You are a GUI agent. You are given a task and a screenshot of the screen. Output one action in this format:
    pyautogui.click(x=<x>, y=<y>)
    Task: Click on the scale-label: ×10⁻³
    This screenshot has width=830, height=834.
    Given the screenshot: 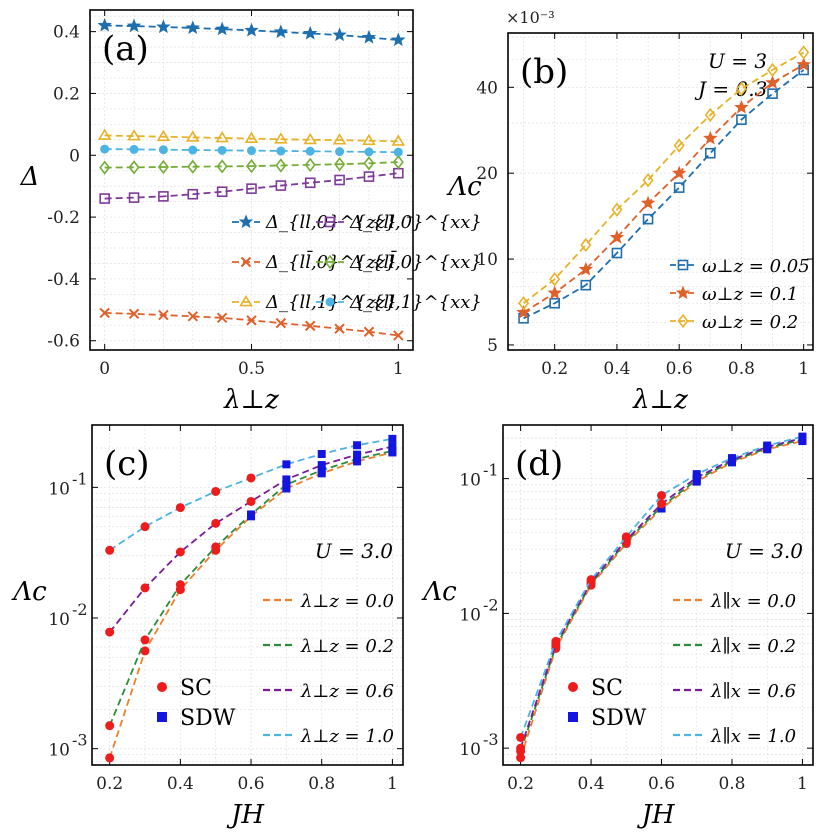 What is the action you would take?
    pyautogui.click(x=530, y=17)
    